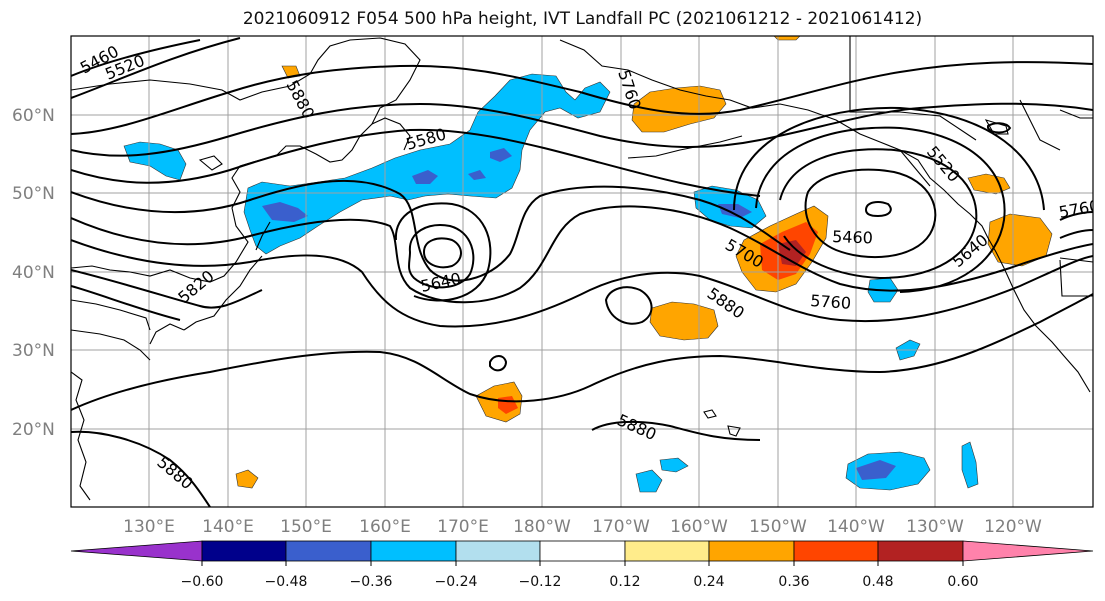  Describe the element at coordinates (582, 563) in the screenshot. I see `colorbar-ticks` at that location.